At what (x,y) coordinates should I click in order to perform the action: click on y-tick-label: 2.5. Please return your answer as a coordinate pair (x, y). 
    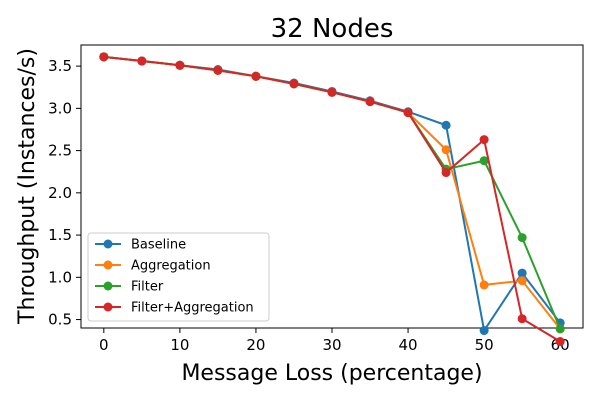
    Looking at the image, I should click on (60, 151).